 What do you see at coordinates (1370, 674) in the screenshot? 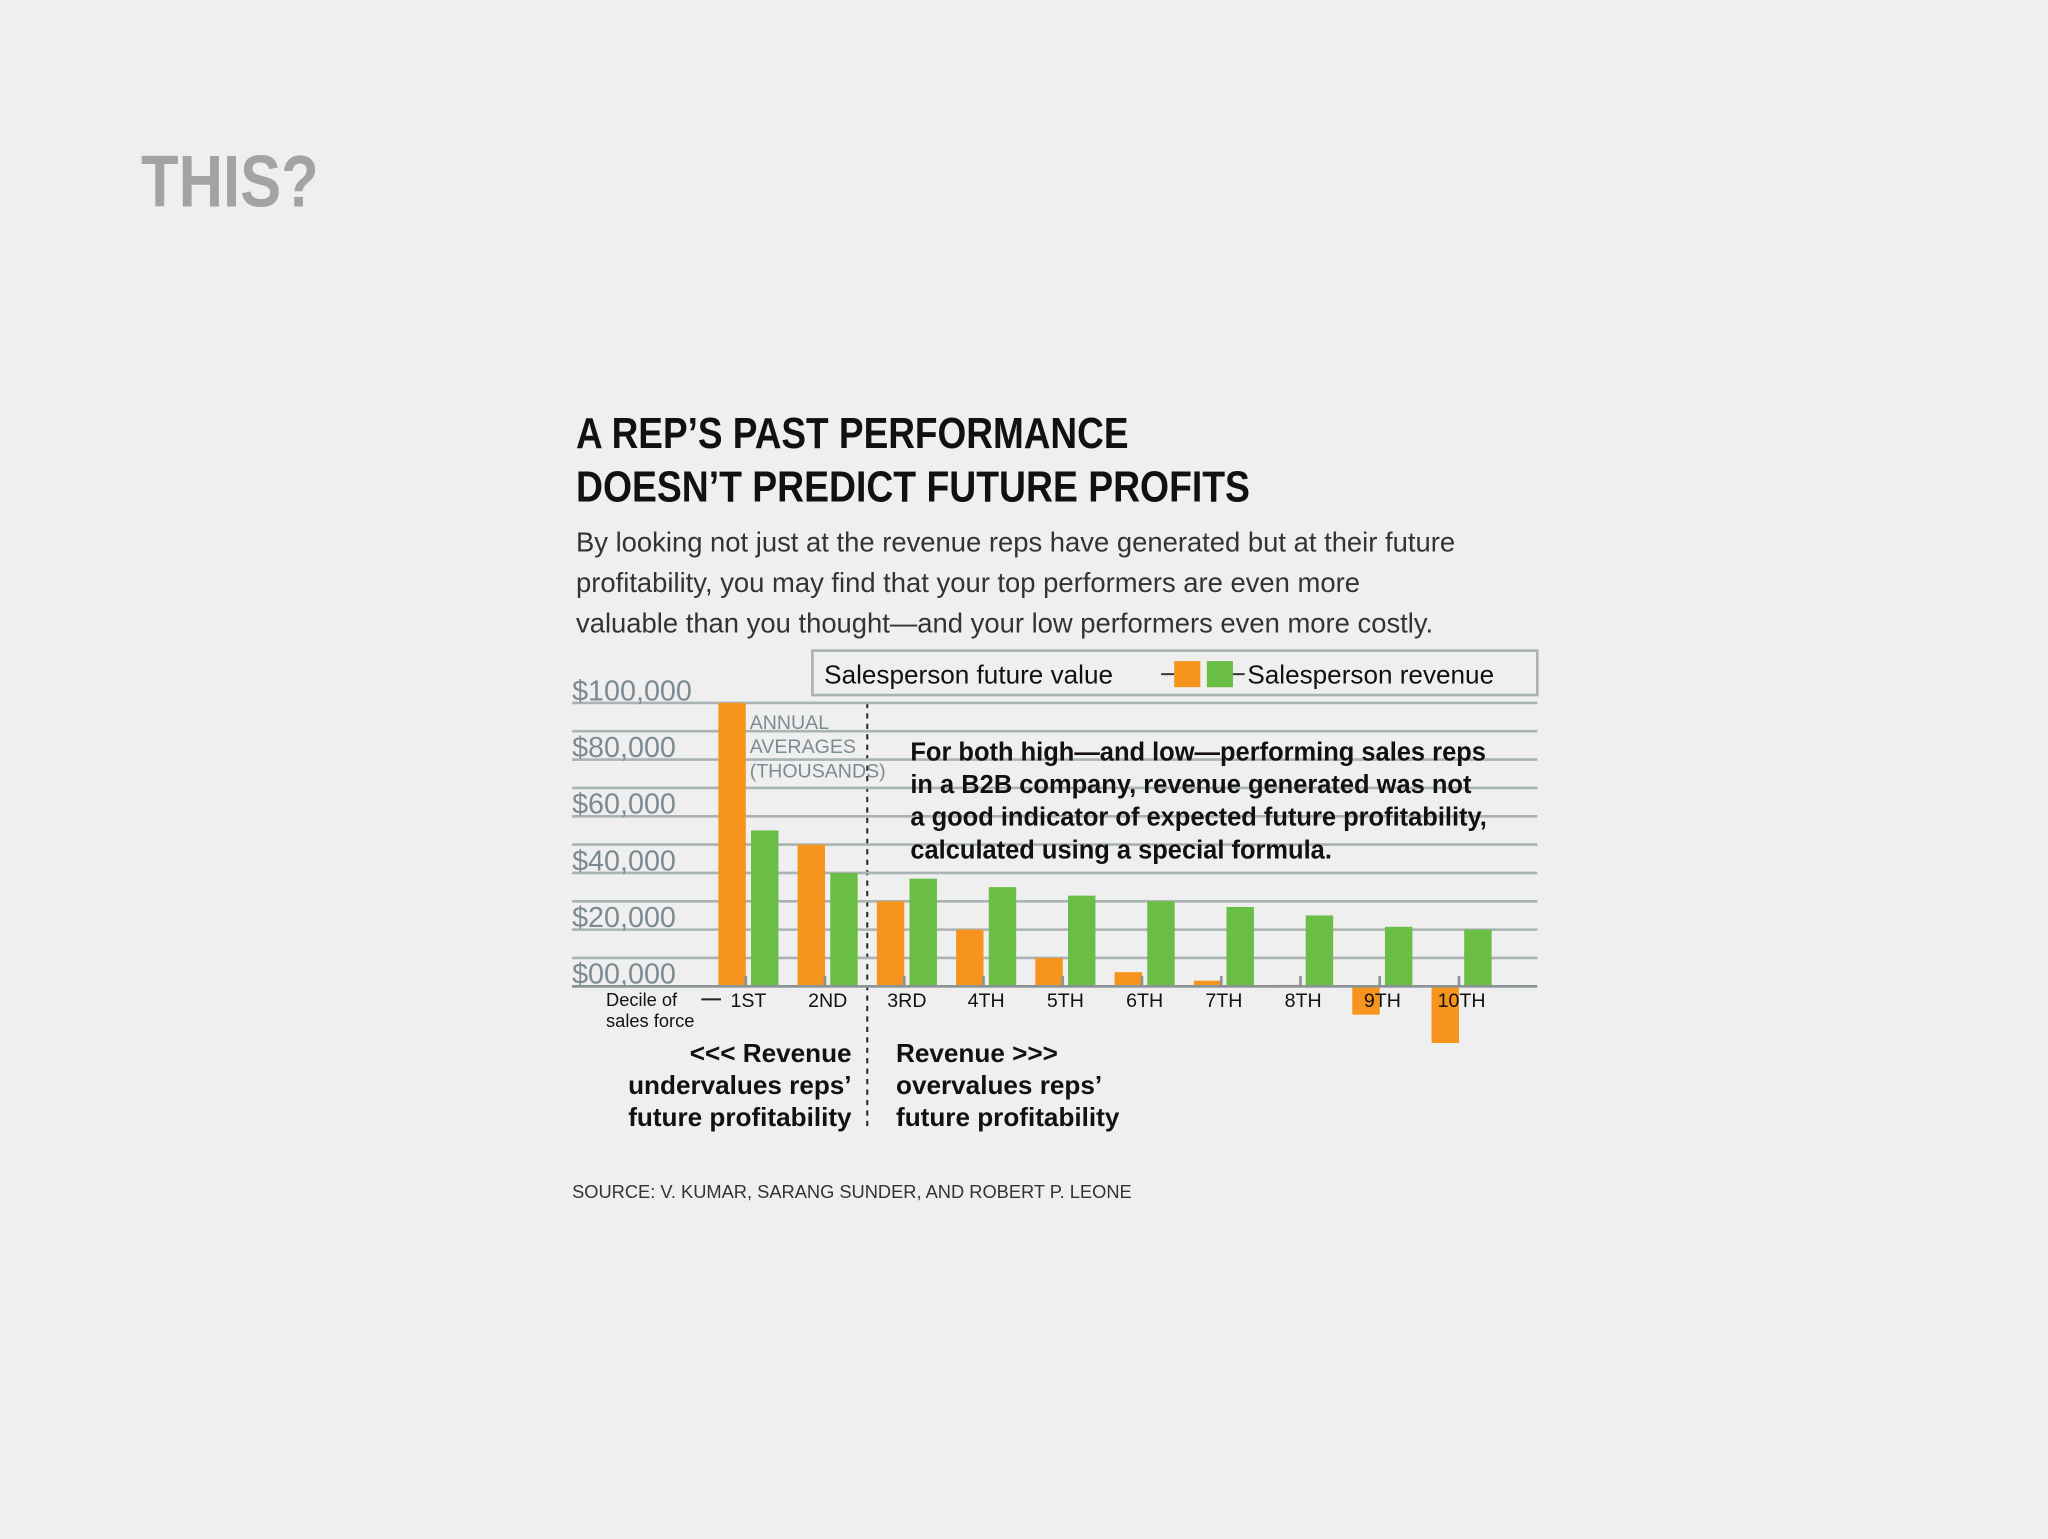
I see `legend-label: Salesperson revenue` at bounding box center [1370, 674].